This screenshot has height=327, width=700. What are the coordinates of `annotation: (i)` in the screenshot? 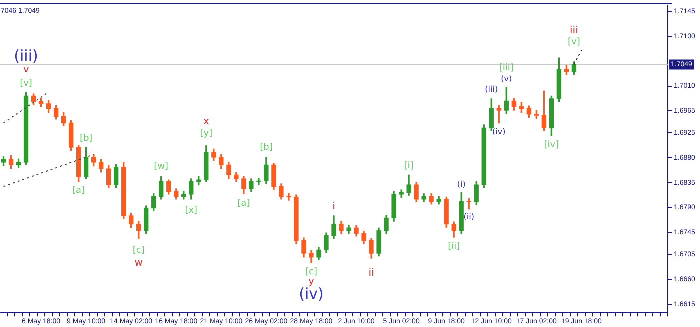 It's located at (461, 184).